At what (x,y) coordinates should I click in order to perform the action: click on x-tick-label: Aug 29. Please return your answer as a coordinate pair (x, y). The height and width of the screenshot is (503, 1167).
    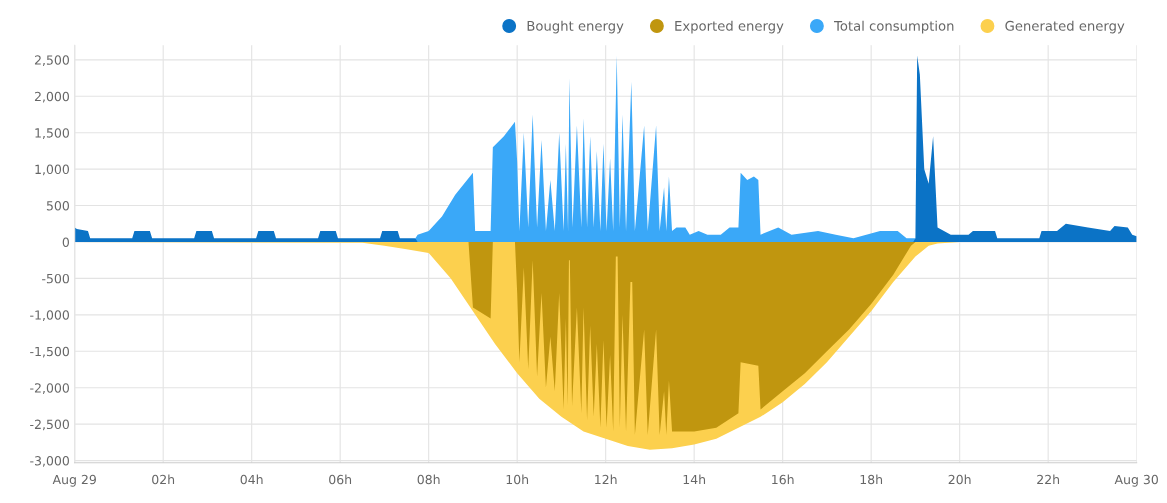
    Looking at the image, I should click on (74, 480).